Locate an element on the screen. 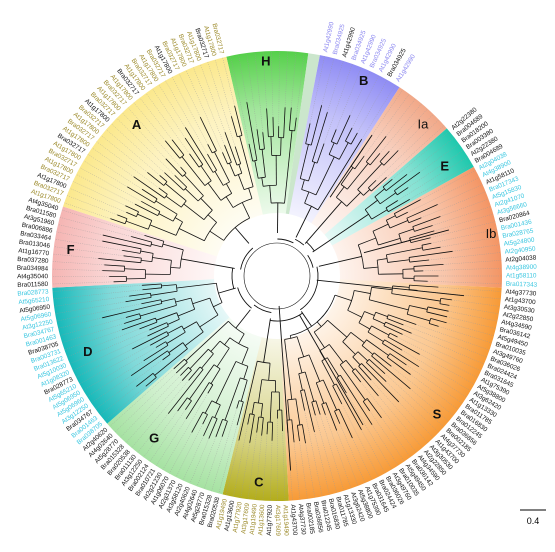 This screenshot has width=555, height=552. leaf-label: At2g40950 is located at coordinates (520, 250).